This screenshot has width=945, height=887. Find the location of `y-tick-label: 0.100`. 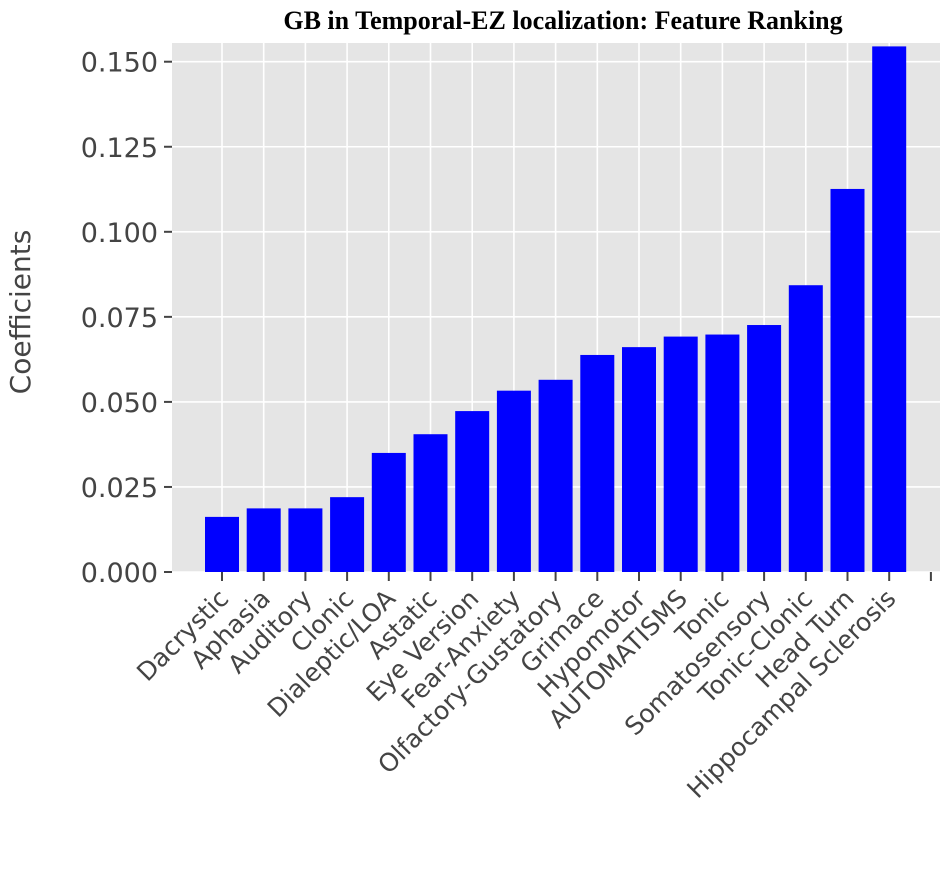

y-tick-label: 0.100 is located at coordinates (119, 233).